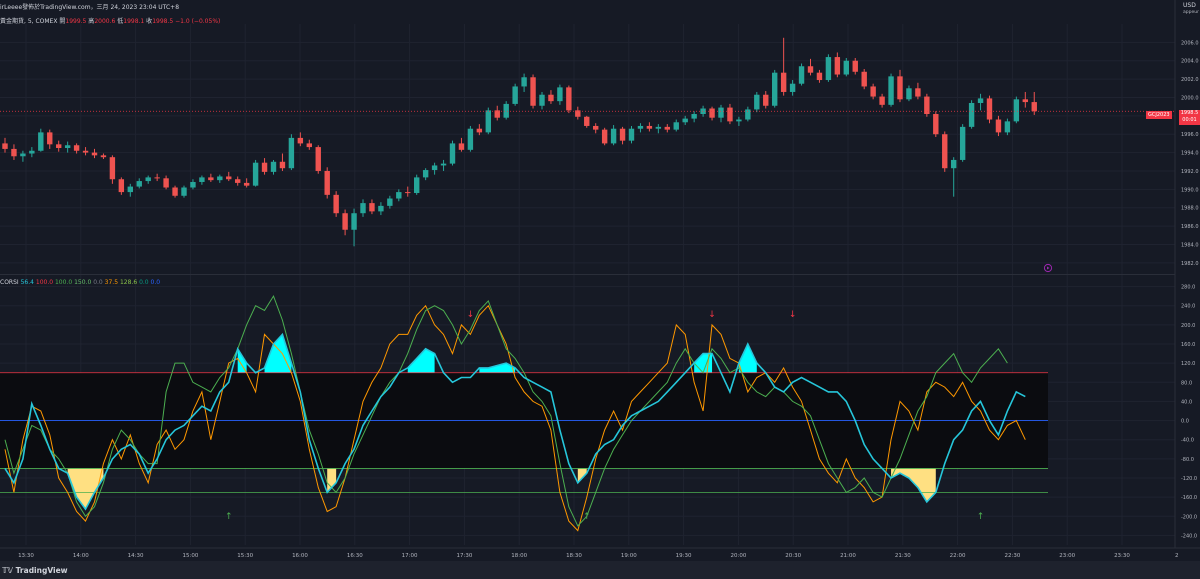 The width and height of the screenshot is (1200, 579). I want to click on last-price-tag: 1998.5 00:01, so click(1189, 117).